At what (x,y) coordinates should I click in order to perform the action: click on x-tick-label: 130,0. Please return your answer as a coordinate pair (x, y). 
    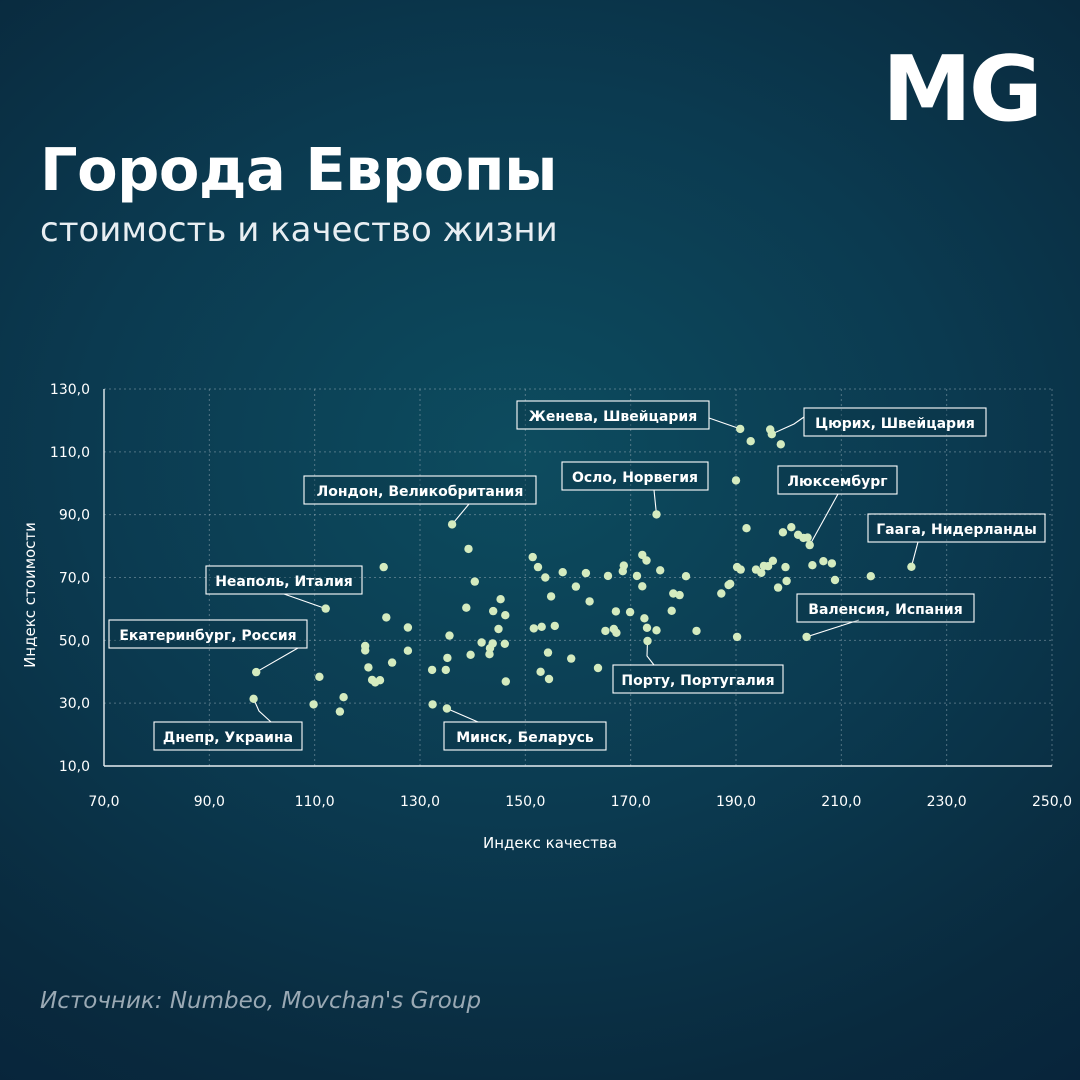
    Looking at the image, I should click on (420, 802).